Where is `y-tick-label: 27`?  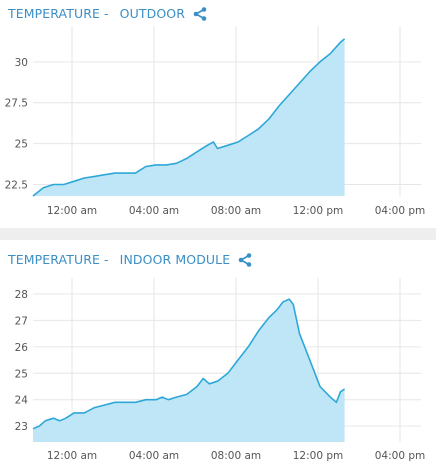 y-tick-label: 27 is located at coordinates (21, 321).